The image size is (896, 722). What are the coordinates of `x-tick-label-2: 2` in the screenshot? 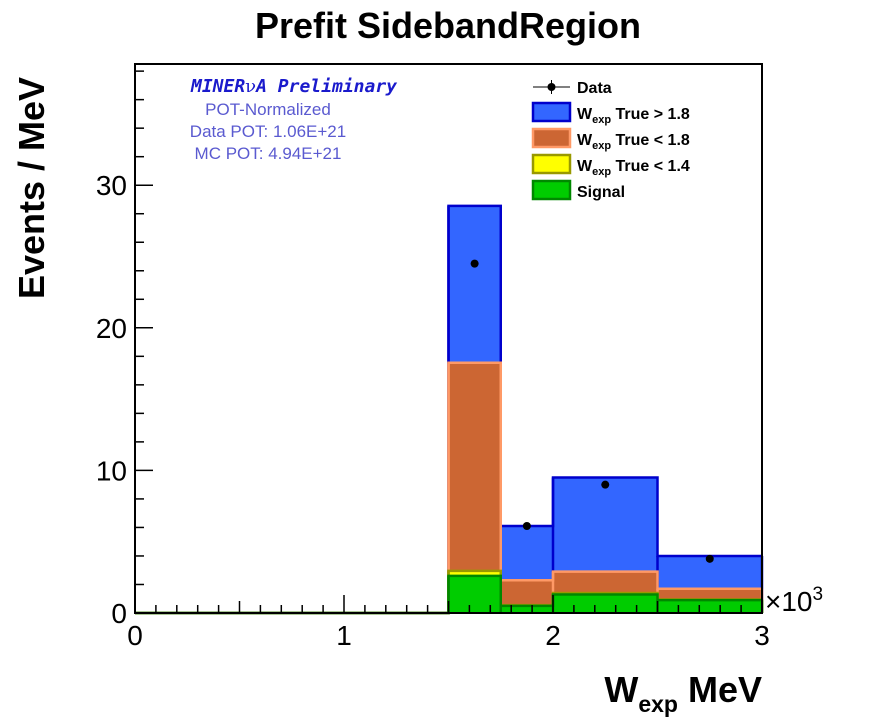 It's located at (553, 635).